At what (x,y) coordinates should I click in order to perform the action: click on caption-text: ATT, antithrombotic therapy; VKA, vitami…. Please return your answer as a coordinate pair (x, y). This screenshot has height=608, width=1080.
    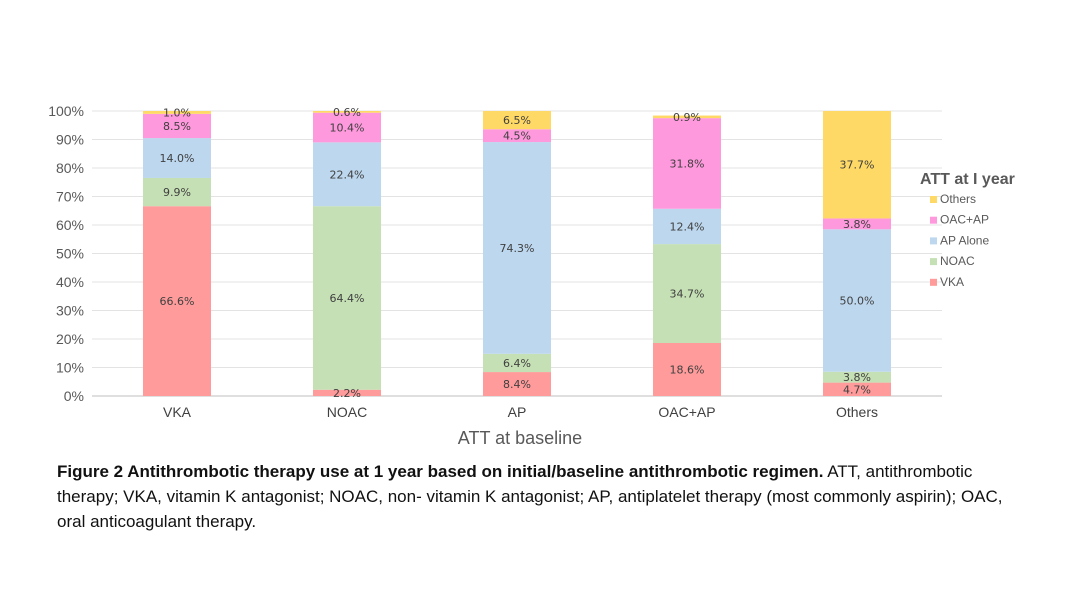
    Looking at the image, I should click on (530, 496).